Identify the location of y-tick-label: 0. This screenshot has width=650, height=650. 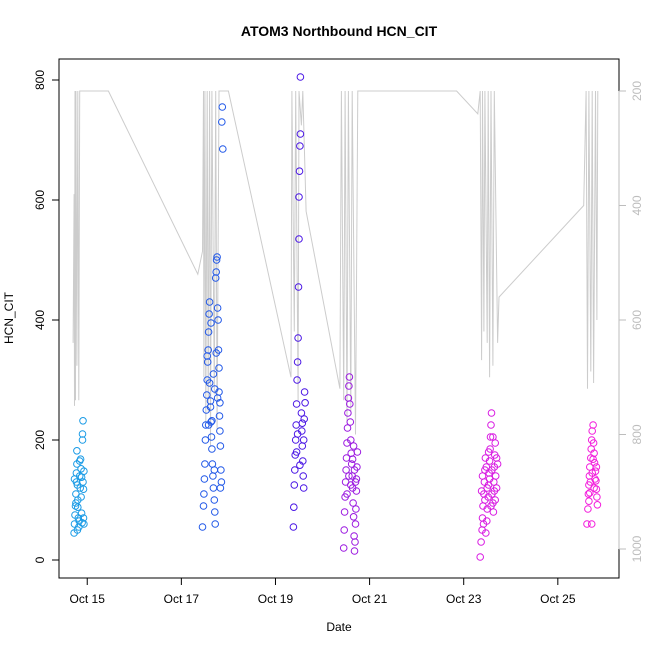
(40, 559).